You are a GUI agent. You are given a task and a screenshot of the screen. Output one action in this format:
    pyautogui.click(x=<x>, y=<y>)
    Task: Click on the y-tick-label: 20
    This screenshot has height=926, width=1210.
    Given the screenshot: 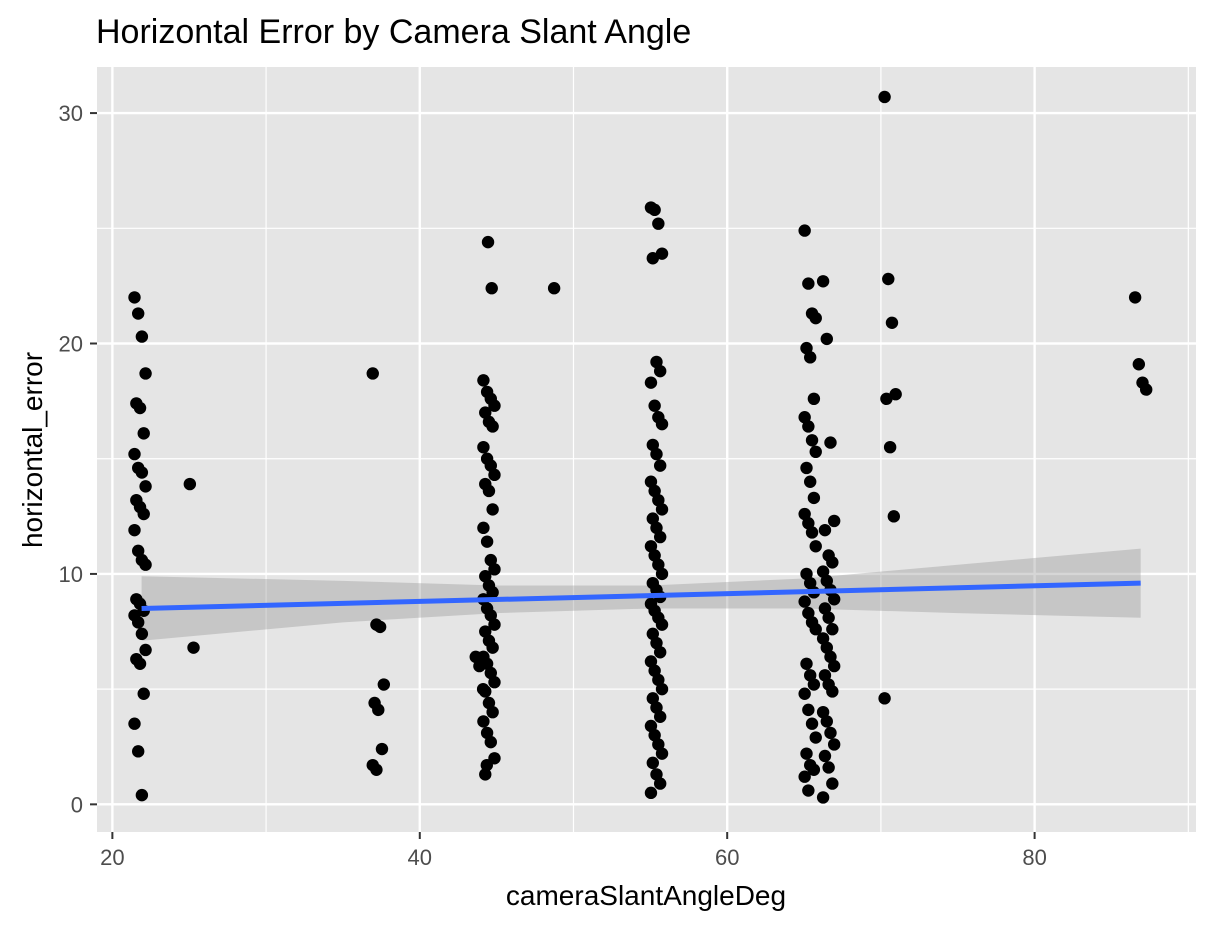 What is the action you would take?
    pyautogui.click(x=71, y=344)
    